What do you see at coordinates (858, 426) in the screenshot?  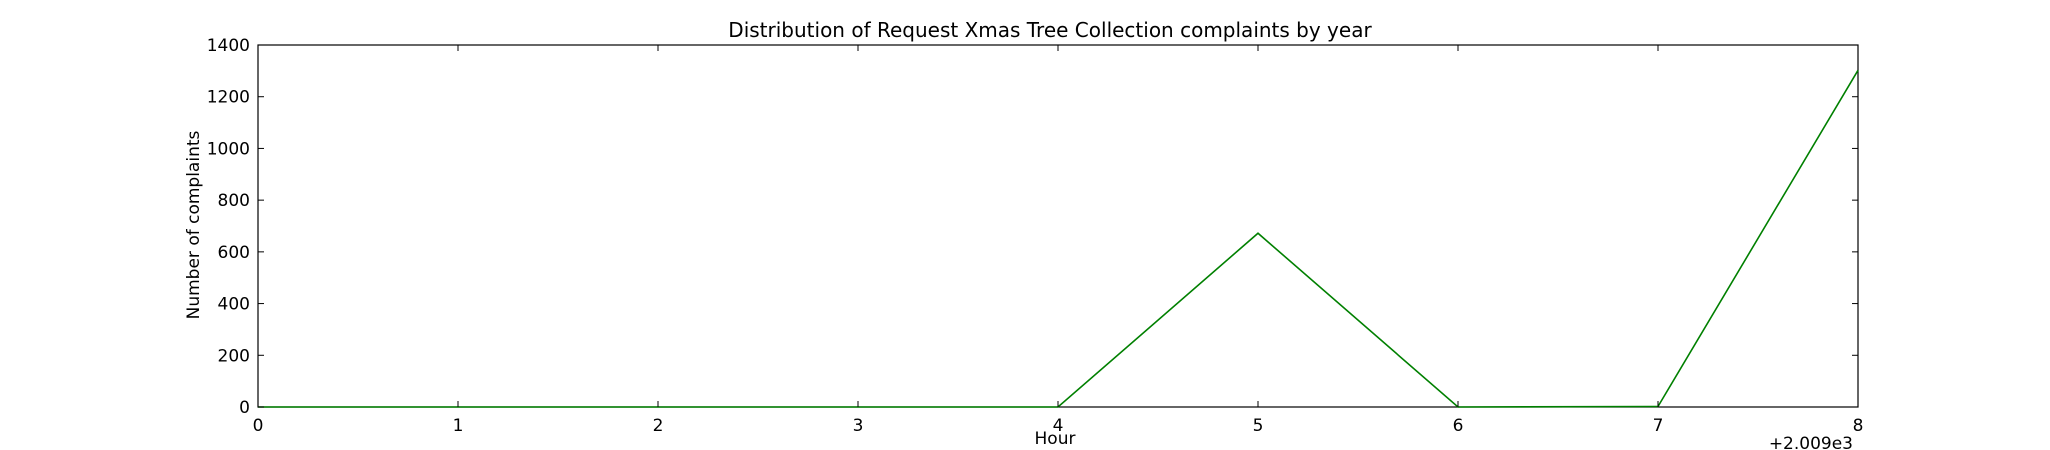 I see `x-tick-label: 3` at bounding box center [858, 426].